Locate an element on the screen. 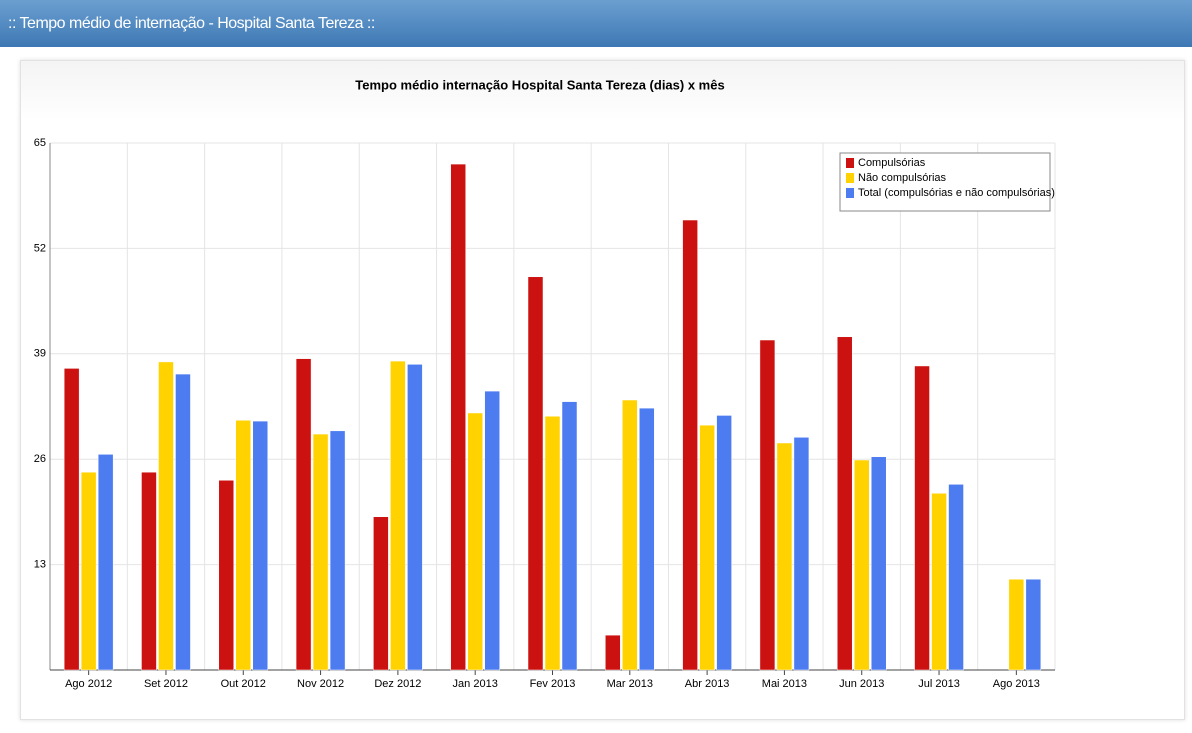 The height and width of the screenshot is (733, 1192). x-tick-label: Dez 2012 is located at coordinates (397, 684).